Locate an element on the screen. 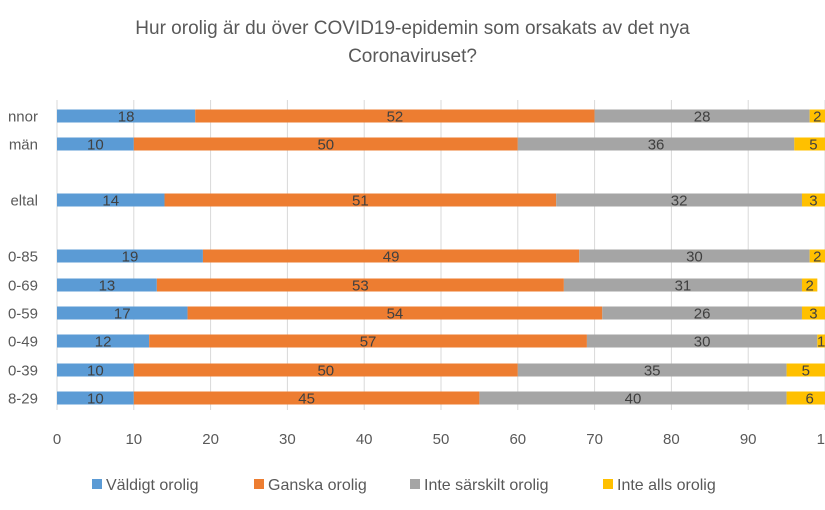  data-label: 19 is located at coordinates (130, 257).